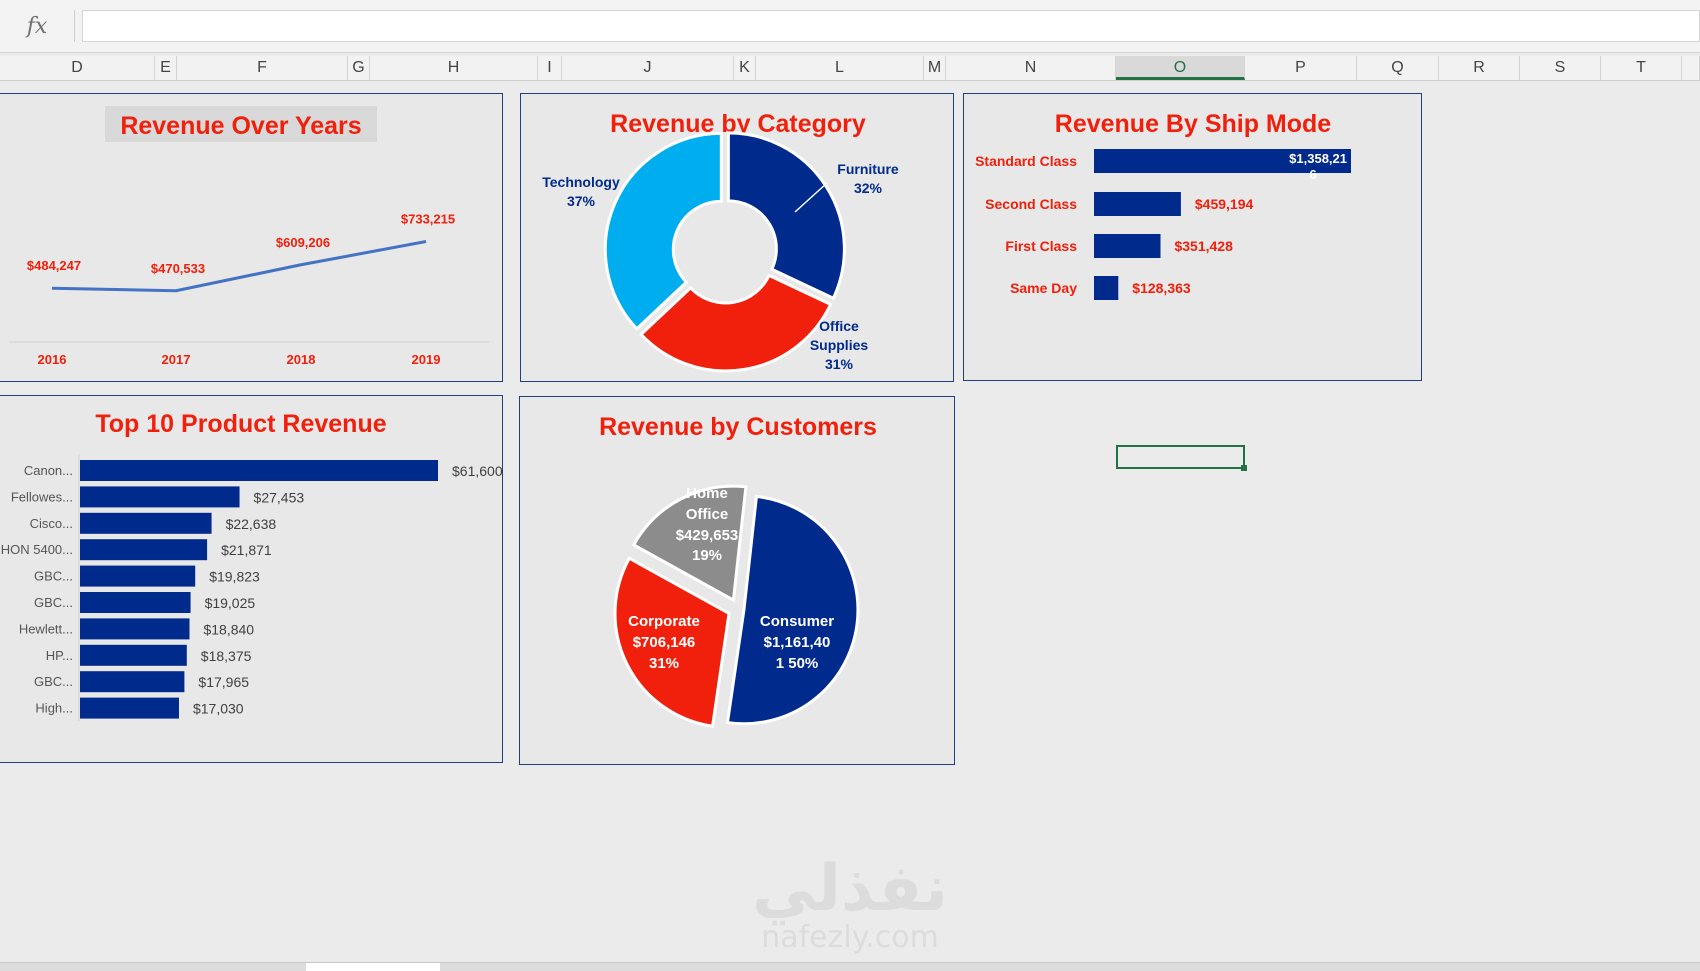 The image size is (1700, 971). I want to click on chart-title: Revenue Over Years, so click(240, 126).